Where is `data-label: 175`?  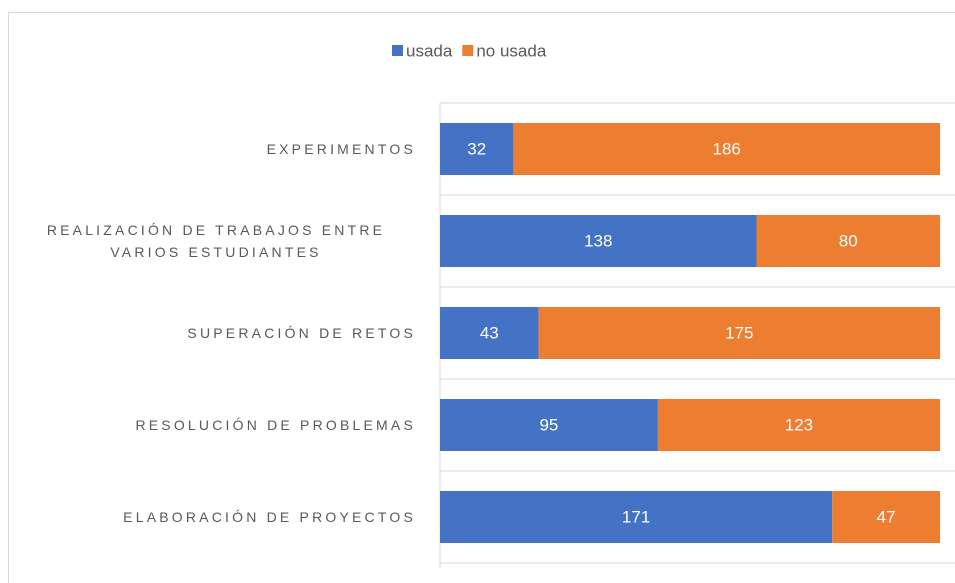 data-label: 175 is located at coordinates (739, 333).